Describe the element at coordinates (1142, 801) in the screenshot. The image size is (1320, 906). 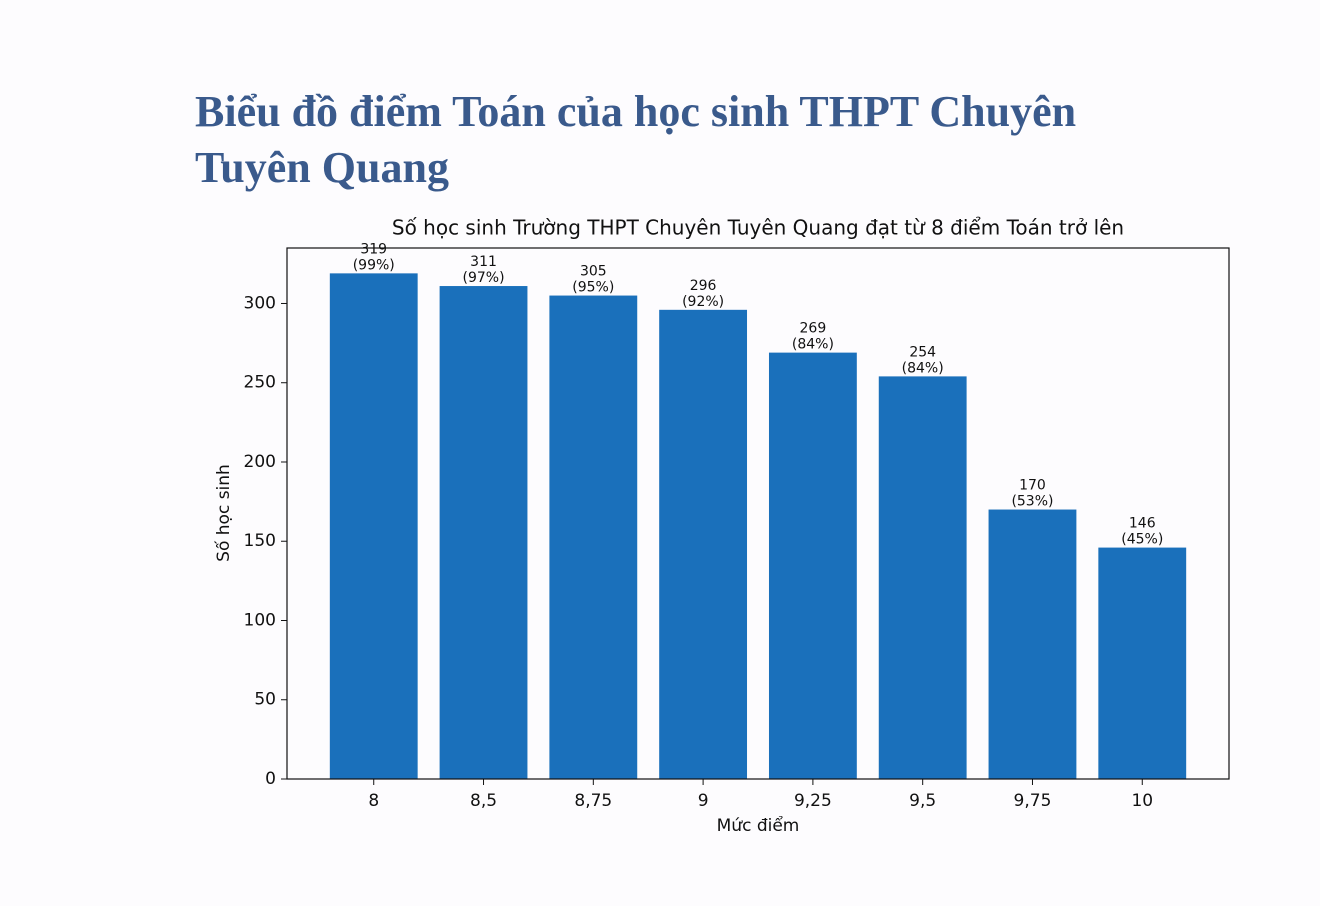
I see `x-tick-label: 10` at that location.